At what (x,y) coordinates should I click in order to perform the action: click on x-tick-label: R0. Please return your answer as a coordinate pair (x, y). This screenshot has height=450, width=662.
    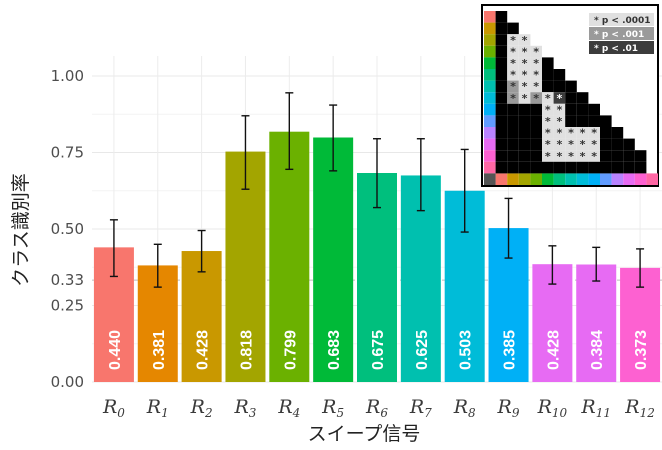
    Looking at the image, I should click on (113, 408).